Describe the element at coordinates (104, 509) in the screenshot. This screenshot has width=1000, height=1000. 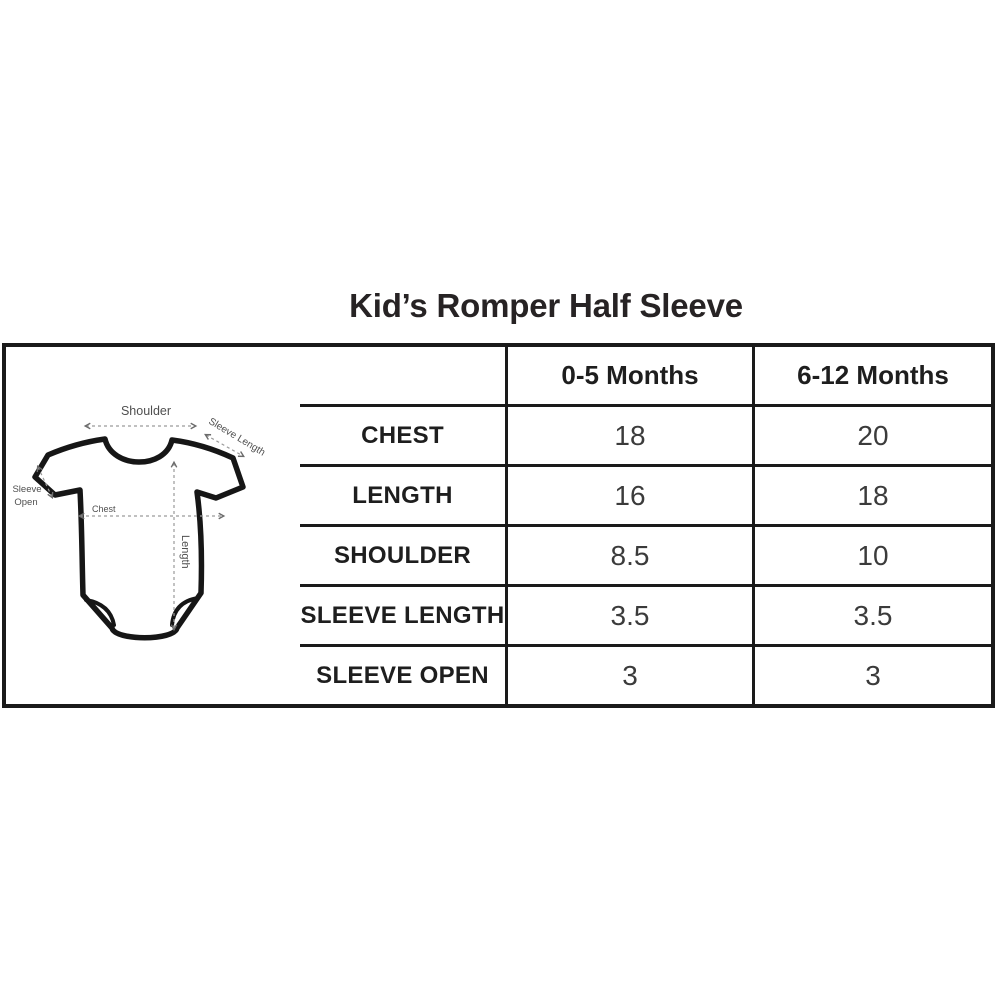
I see `chest-label: Chest` at that location.